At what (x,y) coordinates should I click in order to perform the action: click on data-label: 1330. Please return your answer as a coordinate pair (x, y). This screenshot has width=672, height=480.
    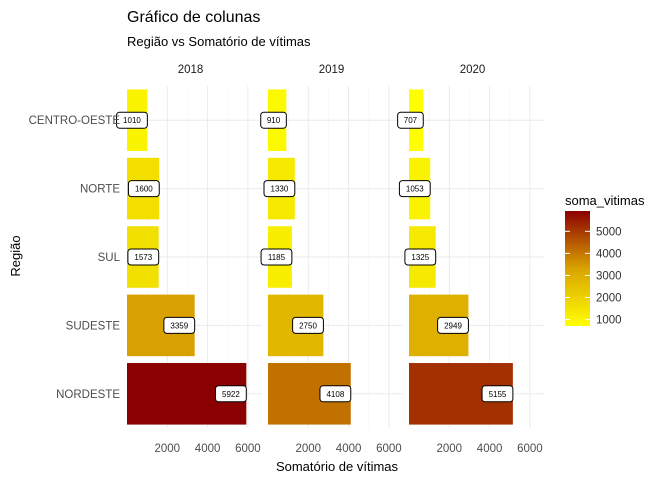
    Looking at the image, I should click on (280, 189).